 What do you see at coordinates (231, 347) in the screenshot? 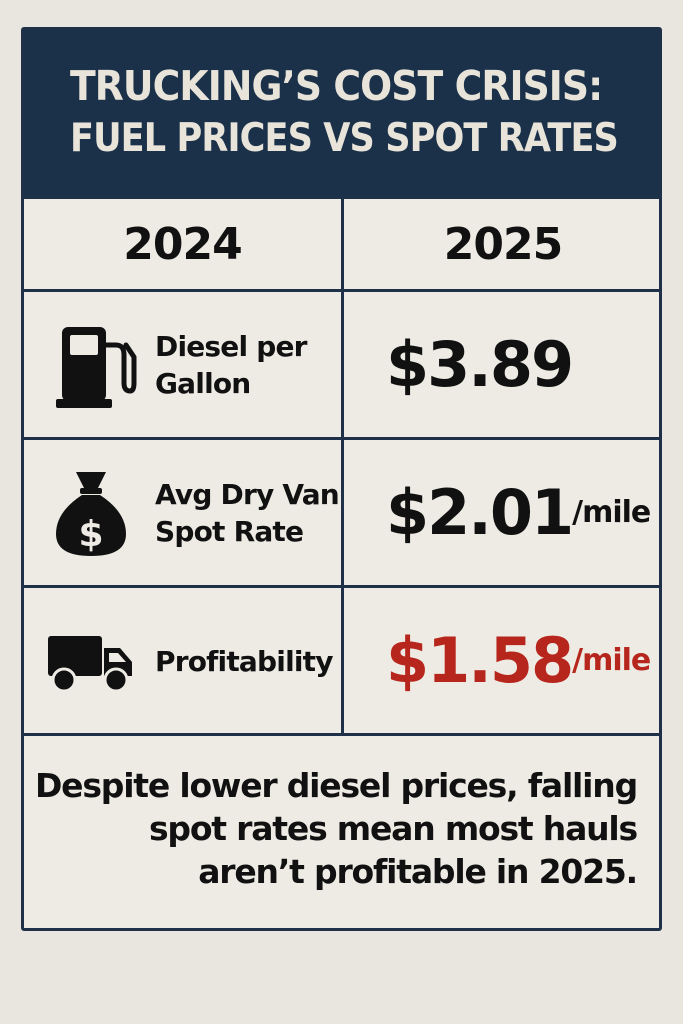
I see `row-label-line: Diesel per` at bounding box center [231, 347].